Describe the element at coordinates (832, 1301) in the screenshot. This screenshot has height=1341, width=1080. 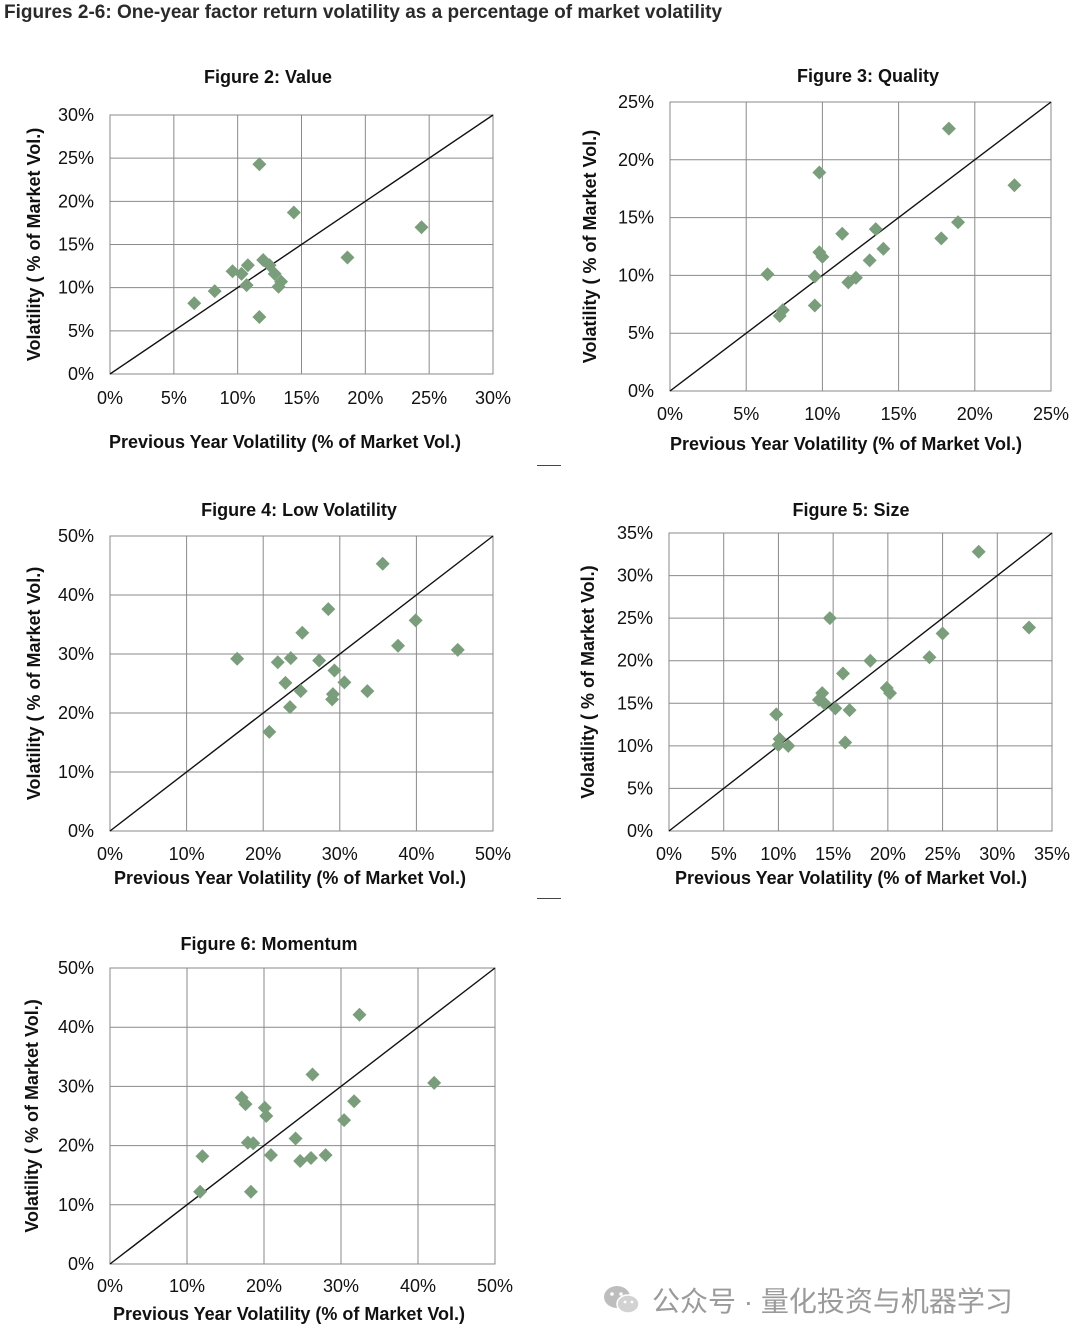
I see `watermark-text: 公众号 · 量化投资与机器学习` at that location.